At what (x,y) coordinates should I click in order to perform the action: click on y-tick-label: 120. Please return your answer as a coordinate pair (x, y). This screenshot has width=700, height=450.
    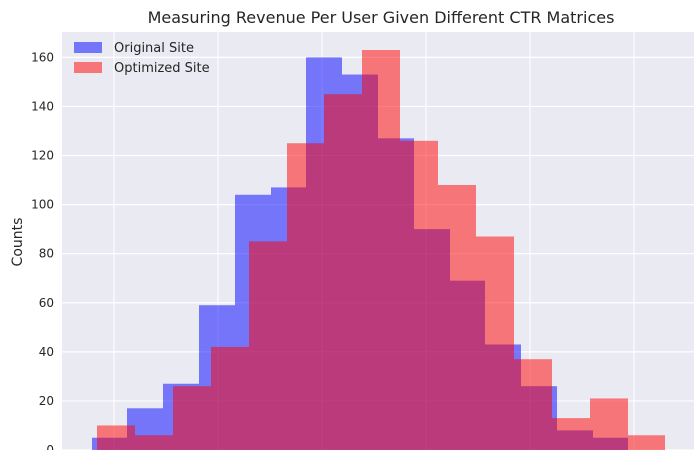
    Looking at the image, I should click on (42, 156).